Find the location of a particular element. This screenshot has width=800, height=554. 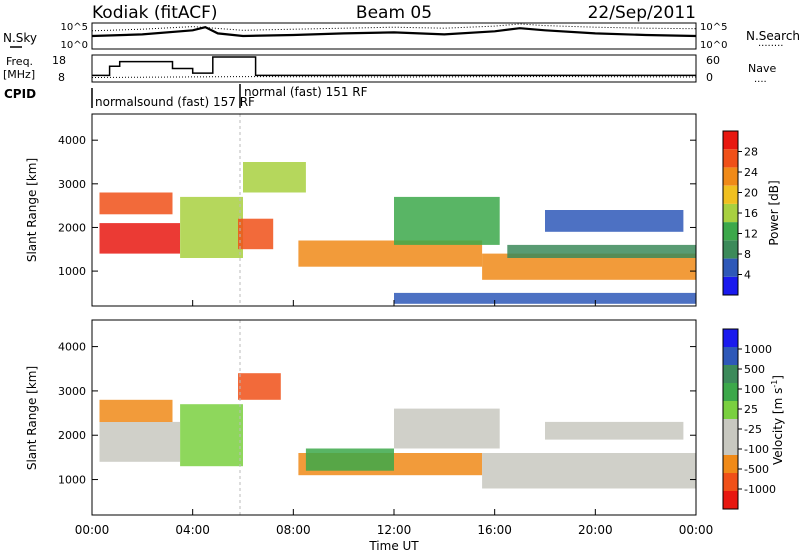

power-y-axis-label: Slant Range [km] is located at coordinates (32, 210).